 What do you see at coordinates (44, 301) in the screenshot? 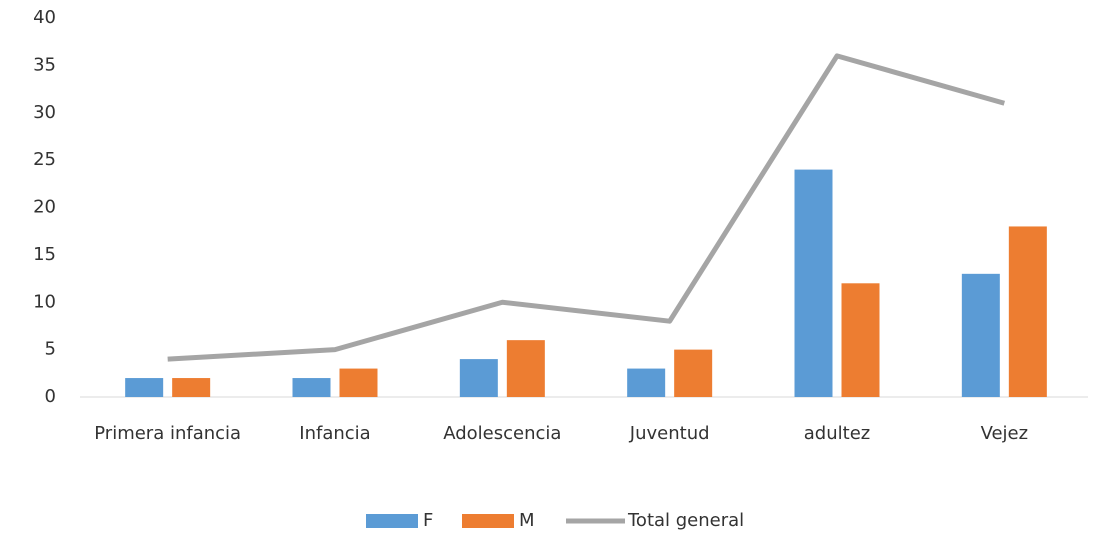
I see `y-tick-label: 10` at bounding box center [44, 301].